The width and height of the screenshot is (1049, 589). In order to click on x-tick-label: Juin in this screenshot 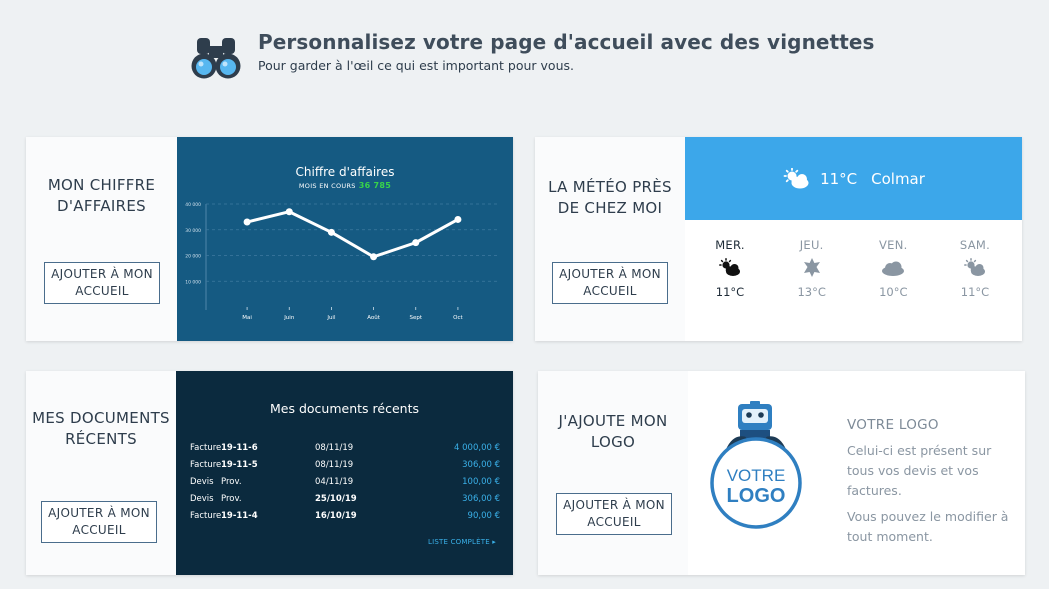, I will do `click(289, 318)`.